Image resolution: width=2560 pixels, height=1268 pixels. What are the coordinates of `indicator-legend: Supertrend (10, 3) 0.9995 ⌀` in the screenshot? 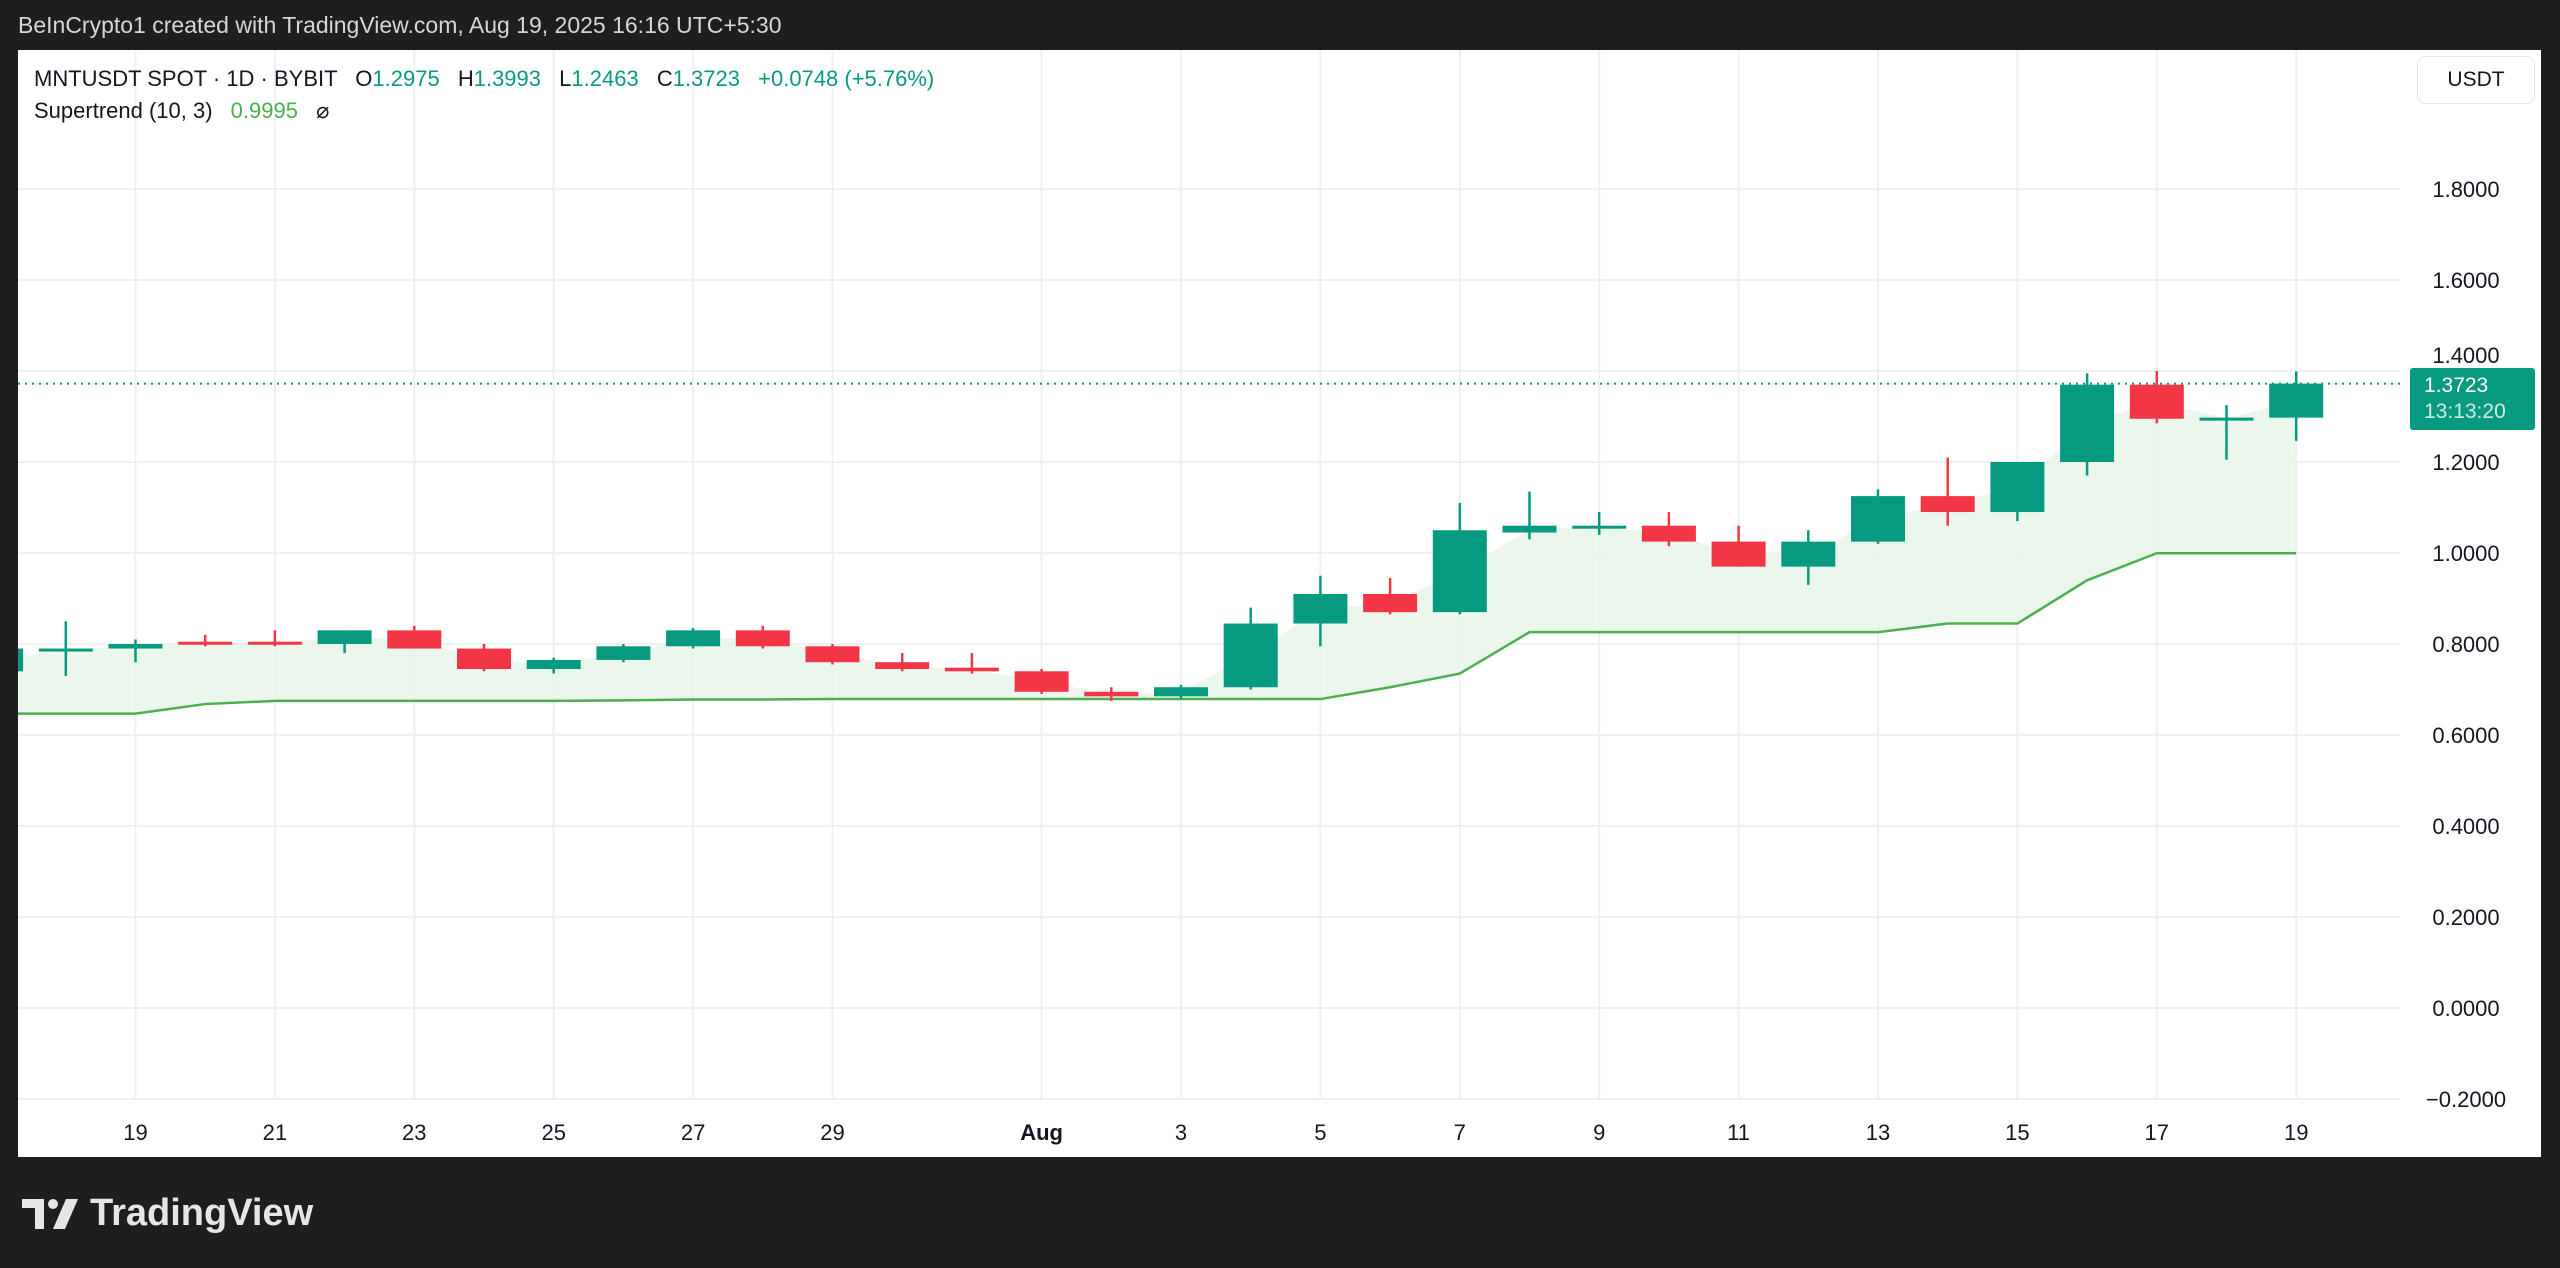 It's located at (181, 111).